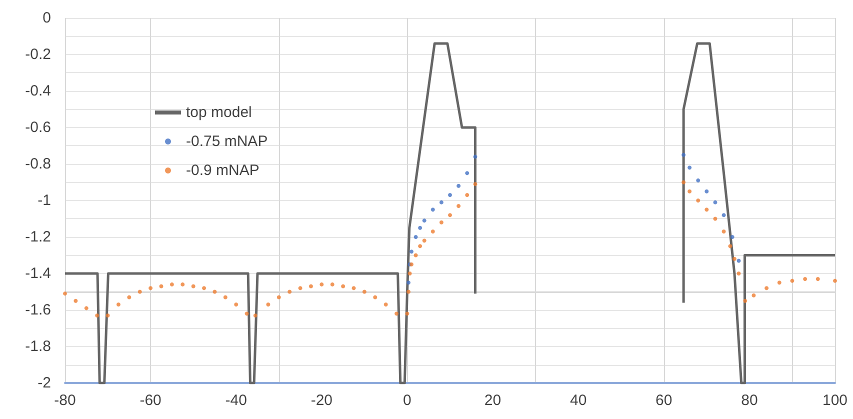 This screenshot has height=419, width=853. Describe the element at coordinates (38, 164) in the screenshot. I see `y-tick-label: -0.8` at that location.